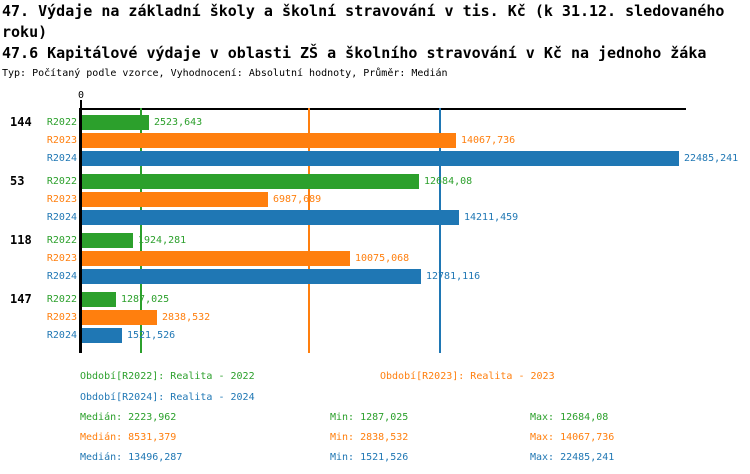 This screenshot has height=474, width=750. I want to click on legend-item-r2023: Období[R2023]: Realita - 2023, so click(467, 376).